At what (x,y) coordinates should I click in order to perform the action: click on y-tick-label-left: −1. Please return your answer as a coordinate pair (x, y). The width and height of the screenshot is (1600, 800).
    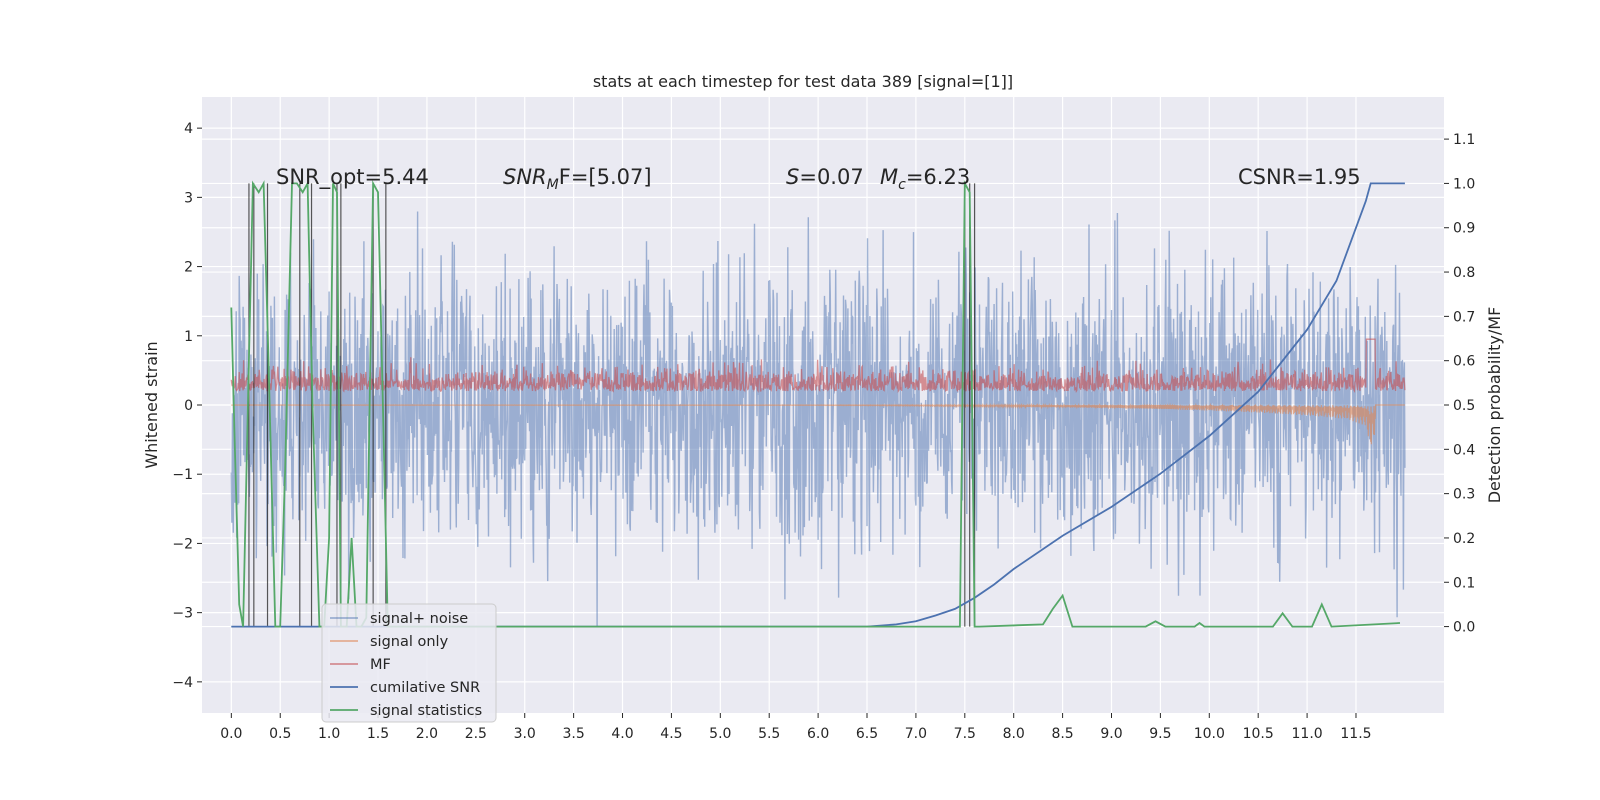
    Looking at the image, I should click on (182, 475).